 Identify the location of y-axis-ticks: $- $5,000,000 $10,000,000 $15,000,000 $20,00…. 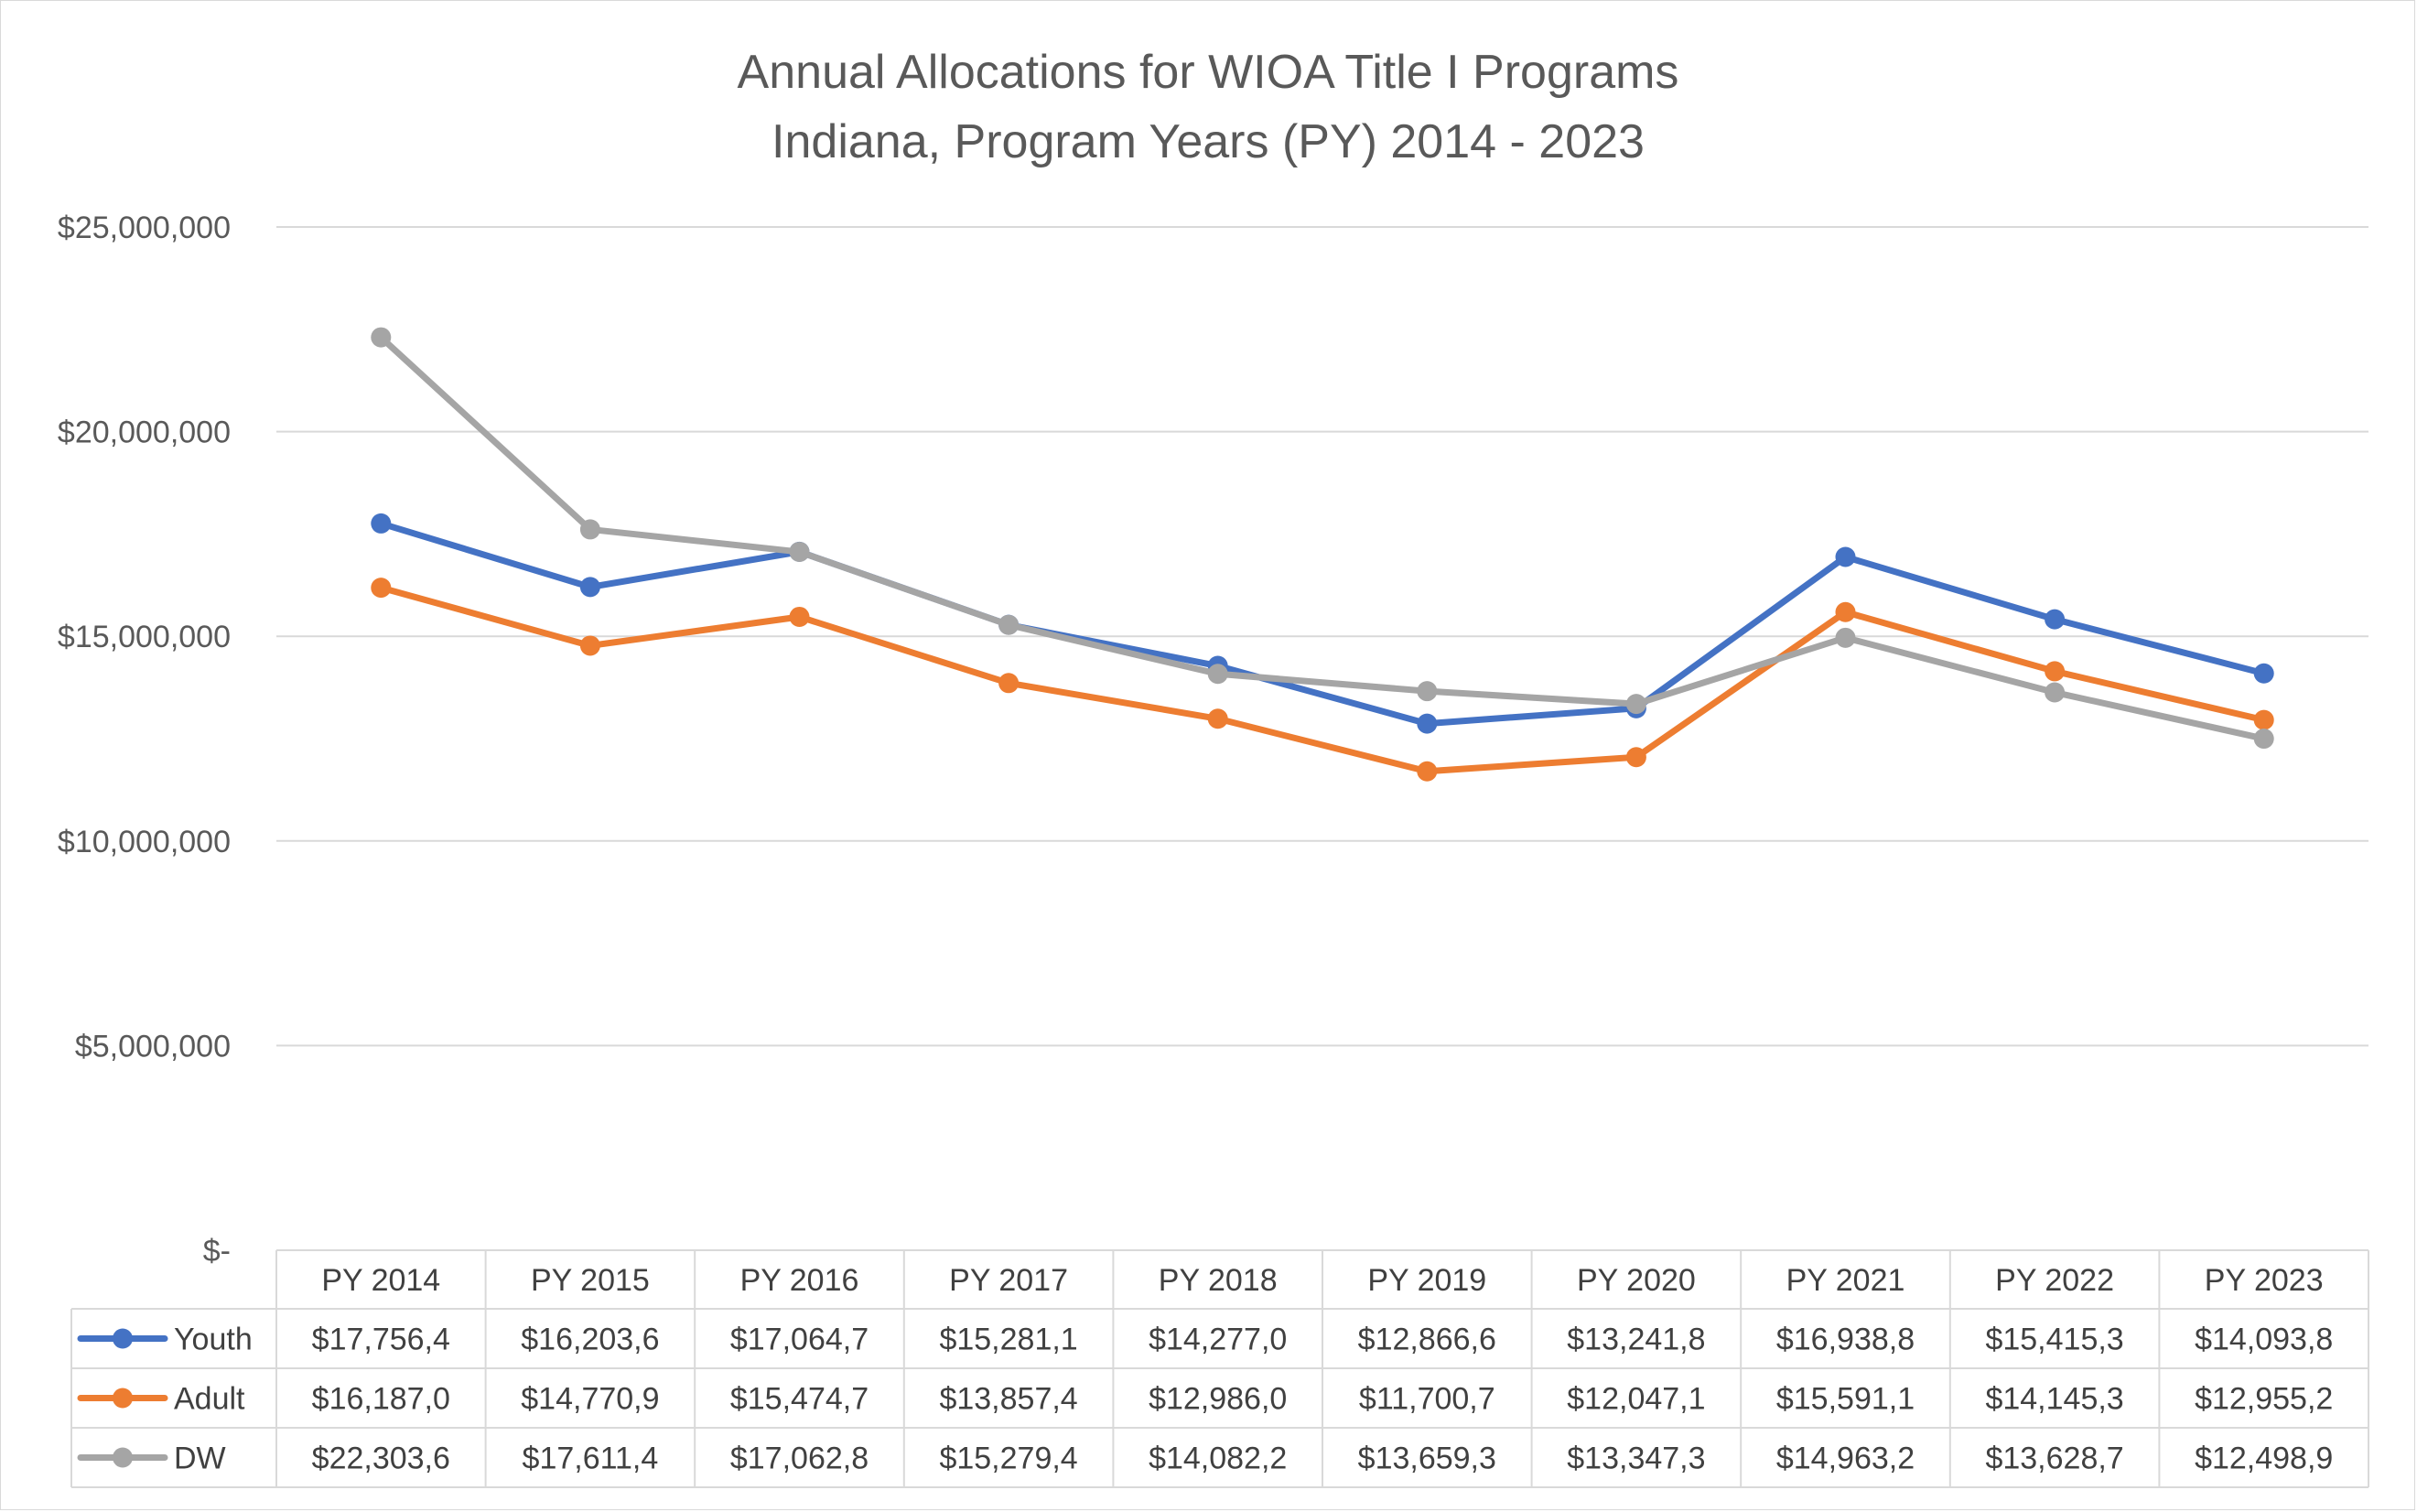
(144, 740).